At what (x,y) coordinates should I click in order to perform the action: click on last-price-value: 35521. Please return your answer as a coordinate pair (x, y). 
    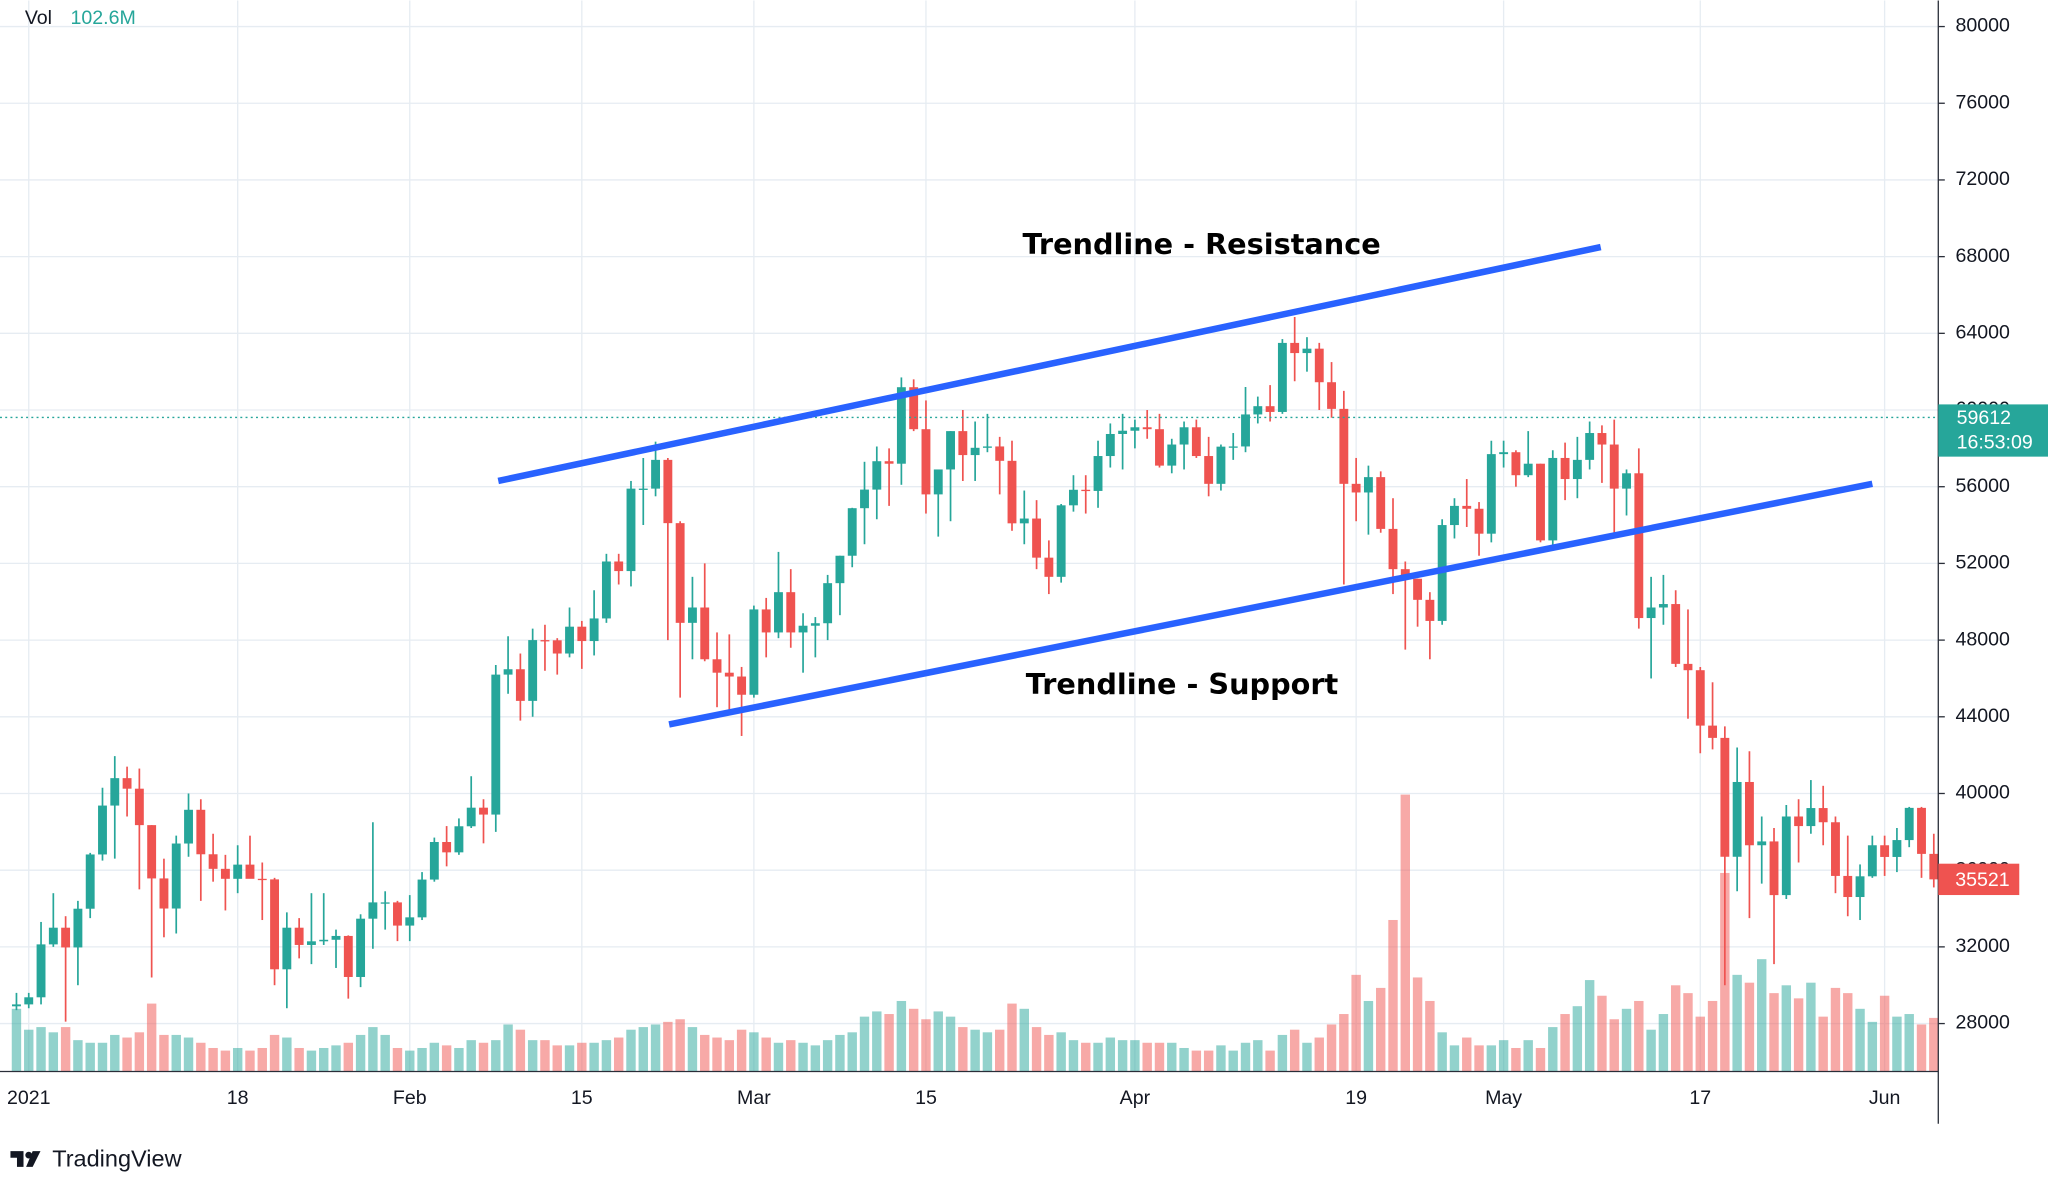
    Looking at the image, I should click on (1982, 880).